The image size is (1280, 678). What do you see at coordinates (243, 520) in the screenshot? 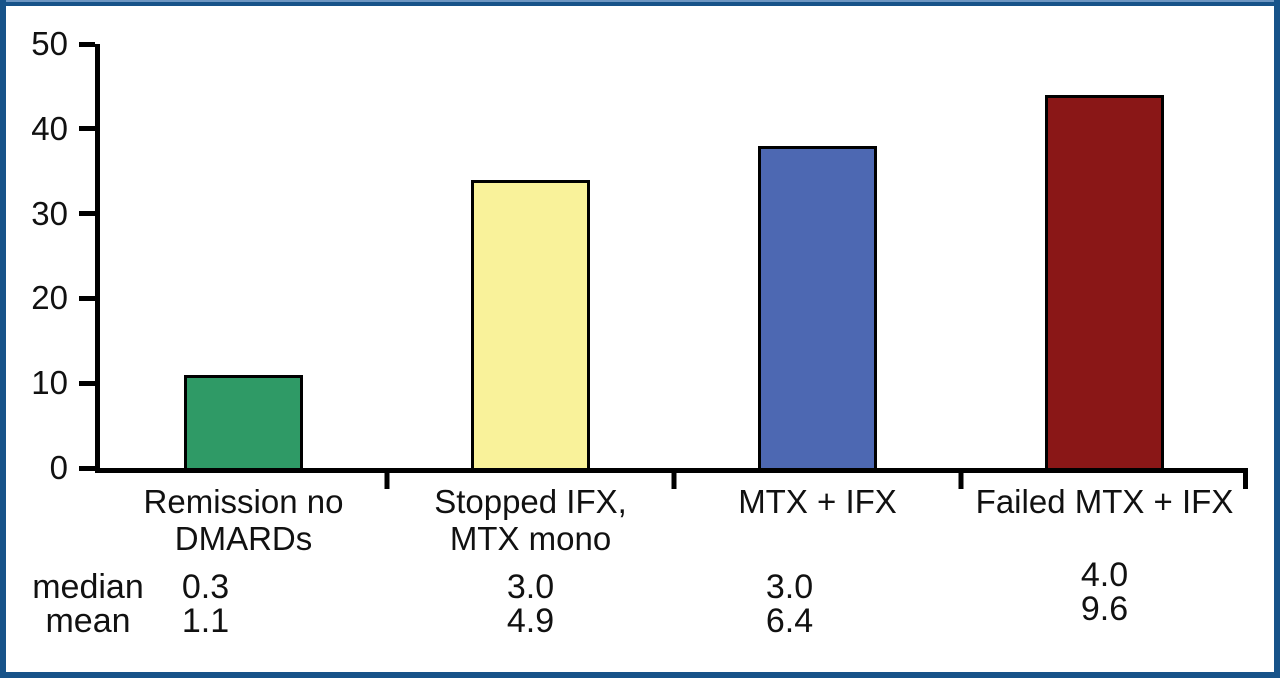
I see `category-label-remission-no: Remission no DMARDs` at bounding box center [243, 520].